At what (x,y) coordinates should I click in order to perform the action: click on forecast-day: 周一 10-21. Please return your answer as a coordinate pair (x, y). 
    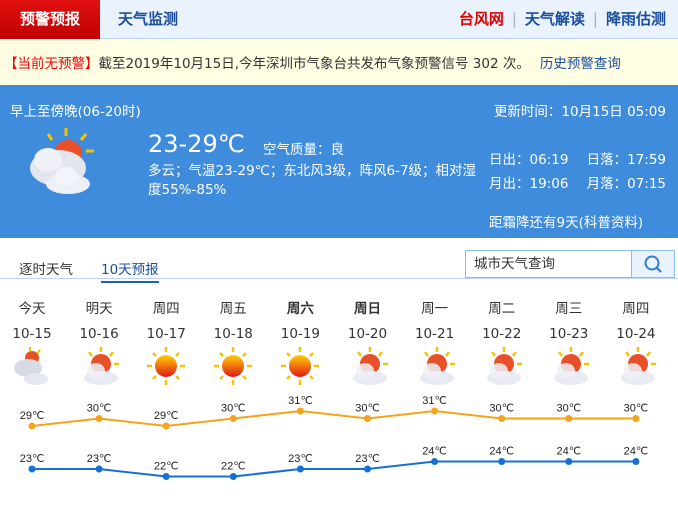
    Looking at the image, I should click on (435, 343).